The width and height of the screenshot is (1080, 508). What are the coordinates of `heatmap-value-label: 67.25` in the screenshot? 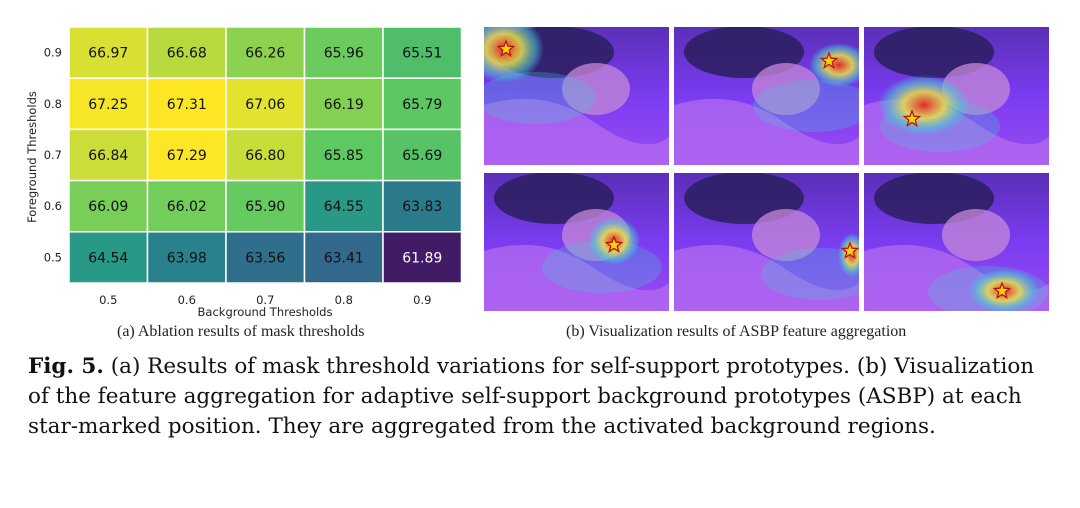 It's located at (108, 105).